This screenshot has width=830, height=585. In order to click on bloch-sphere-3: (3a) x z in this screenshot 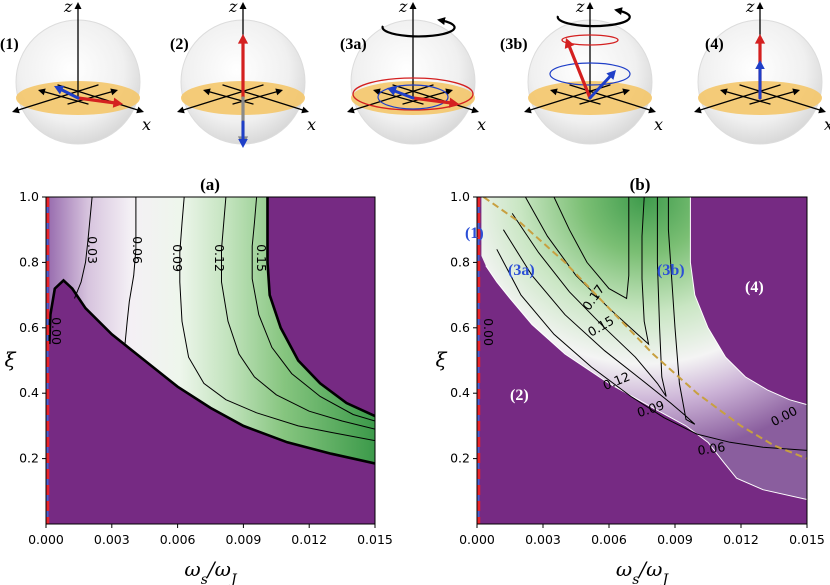, I will do `click(413, 72)`.